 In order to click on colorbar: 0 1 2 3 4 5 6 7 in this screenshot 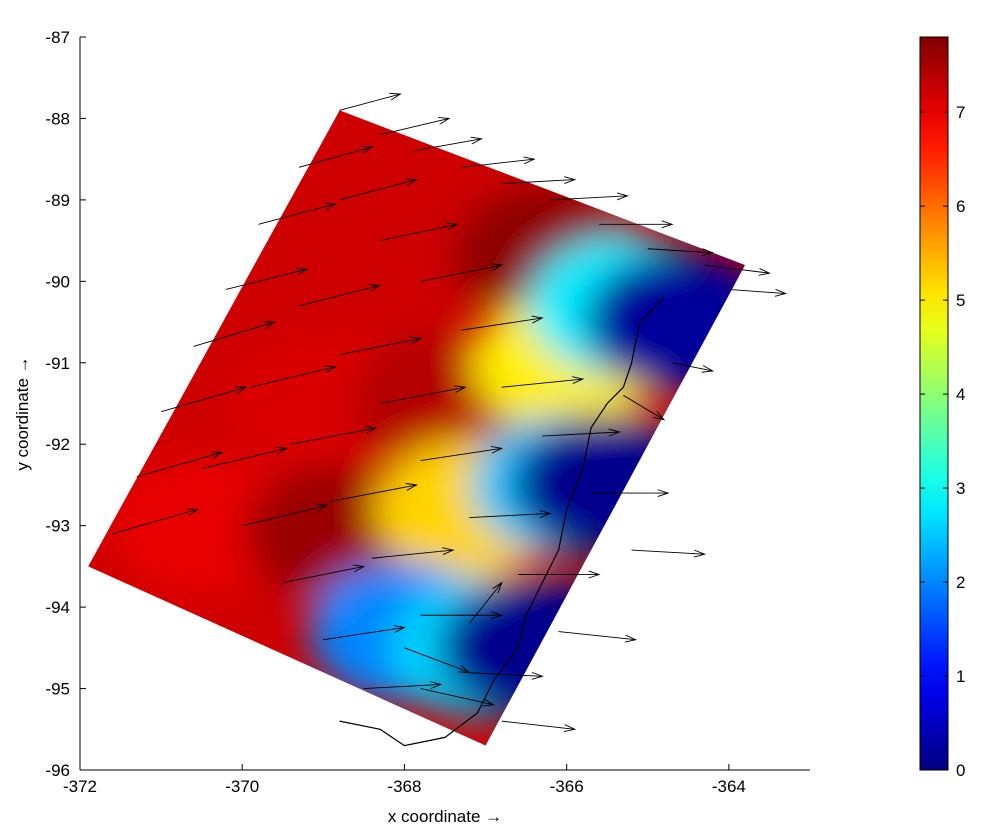, I will do `click(942, 408)`.